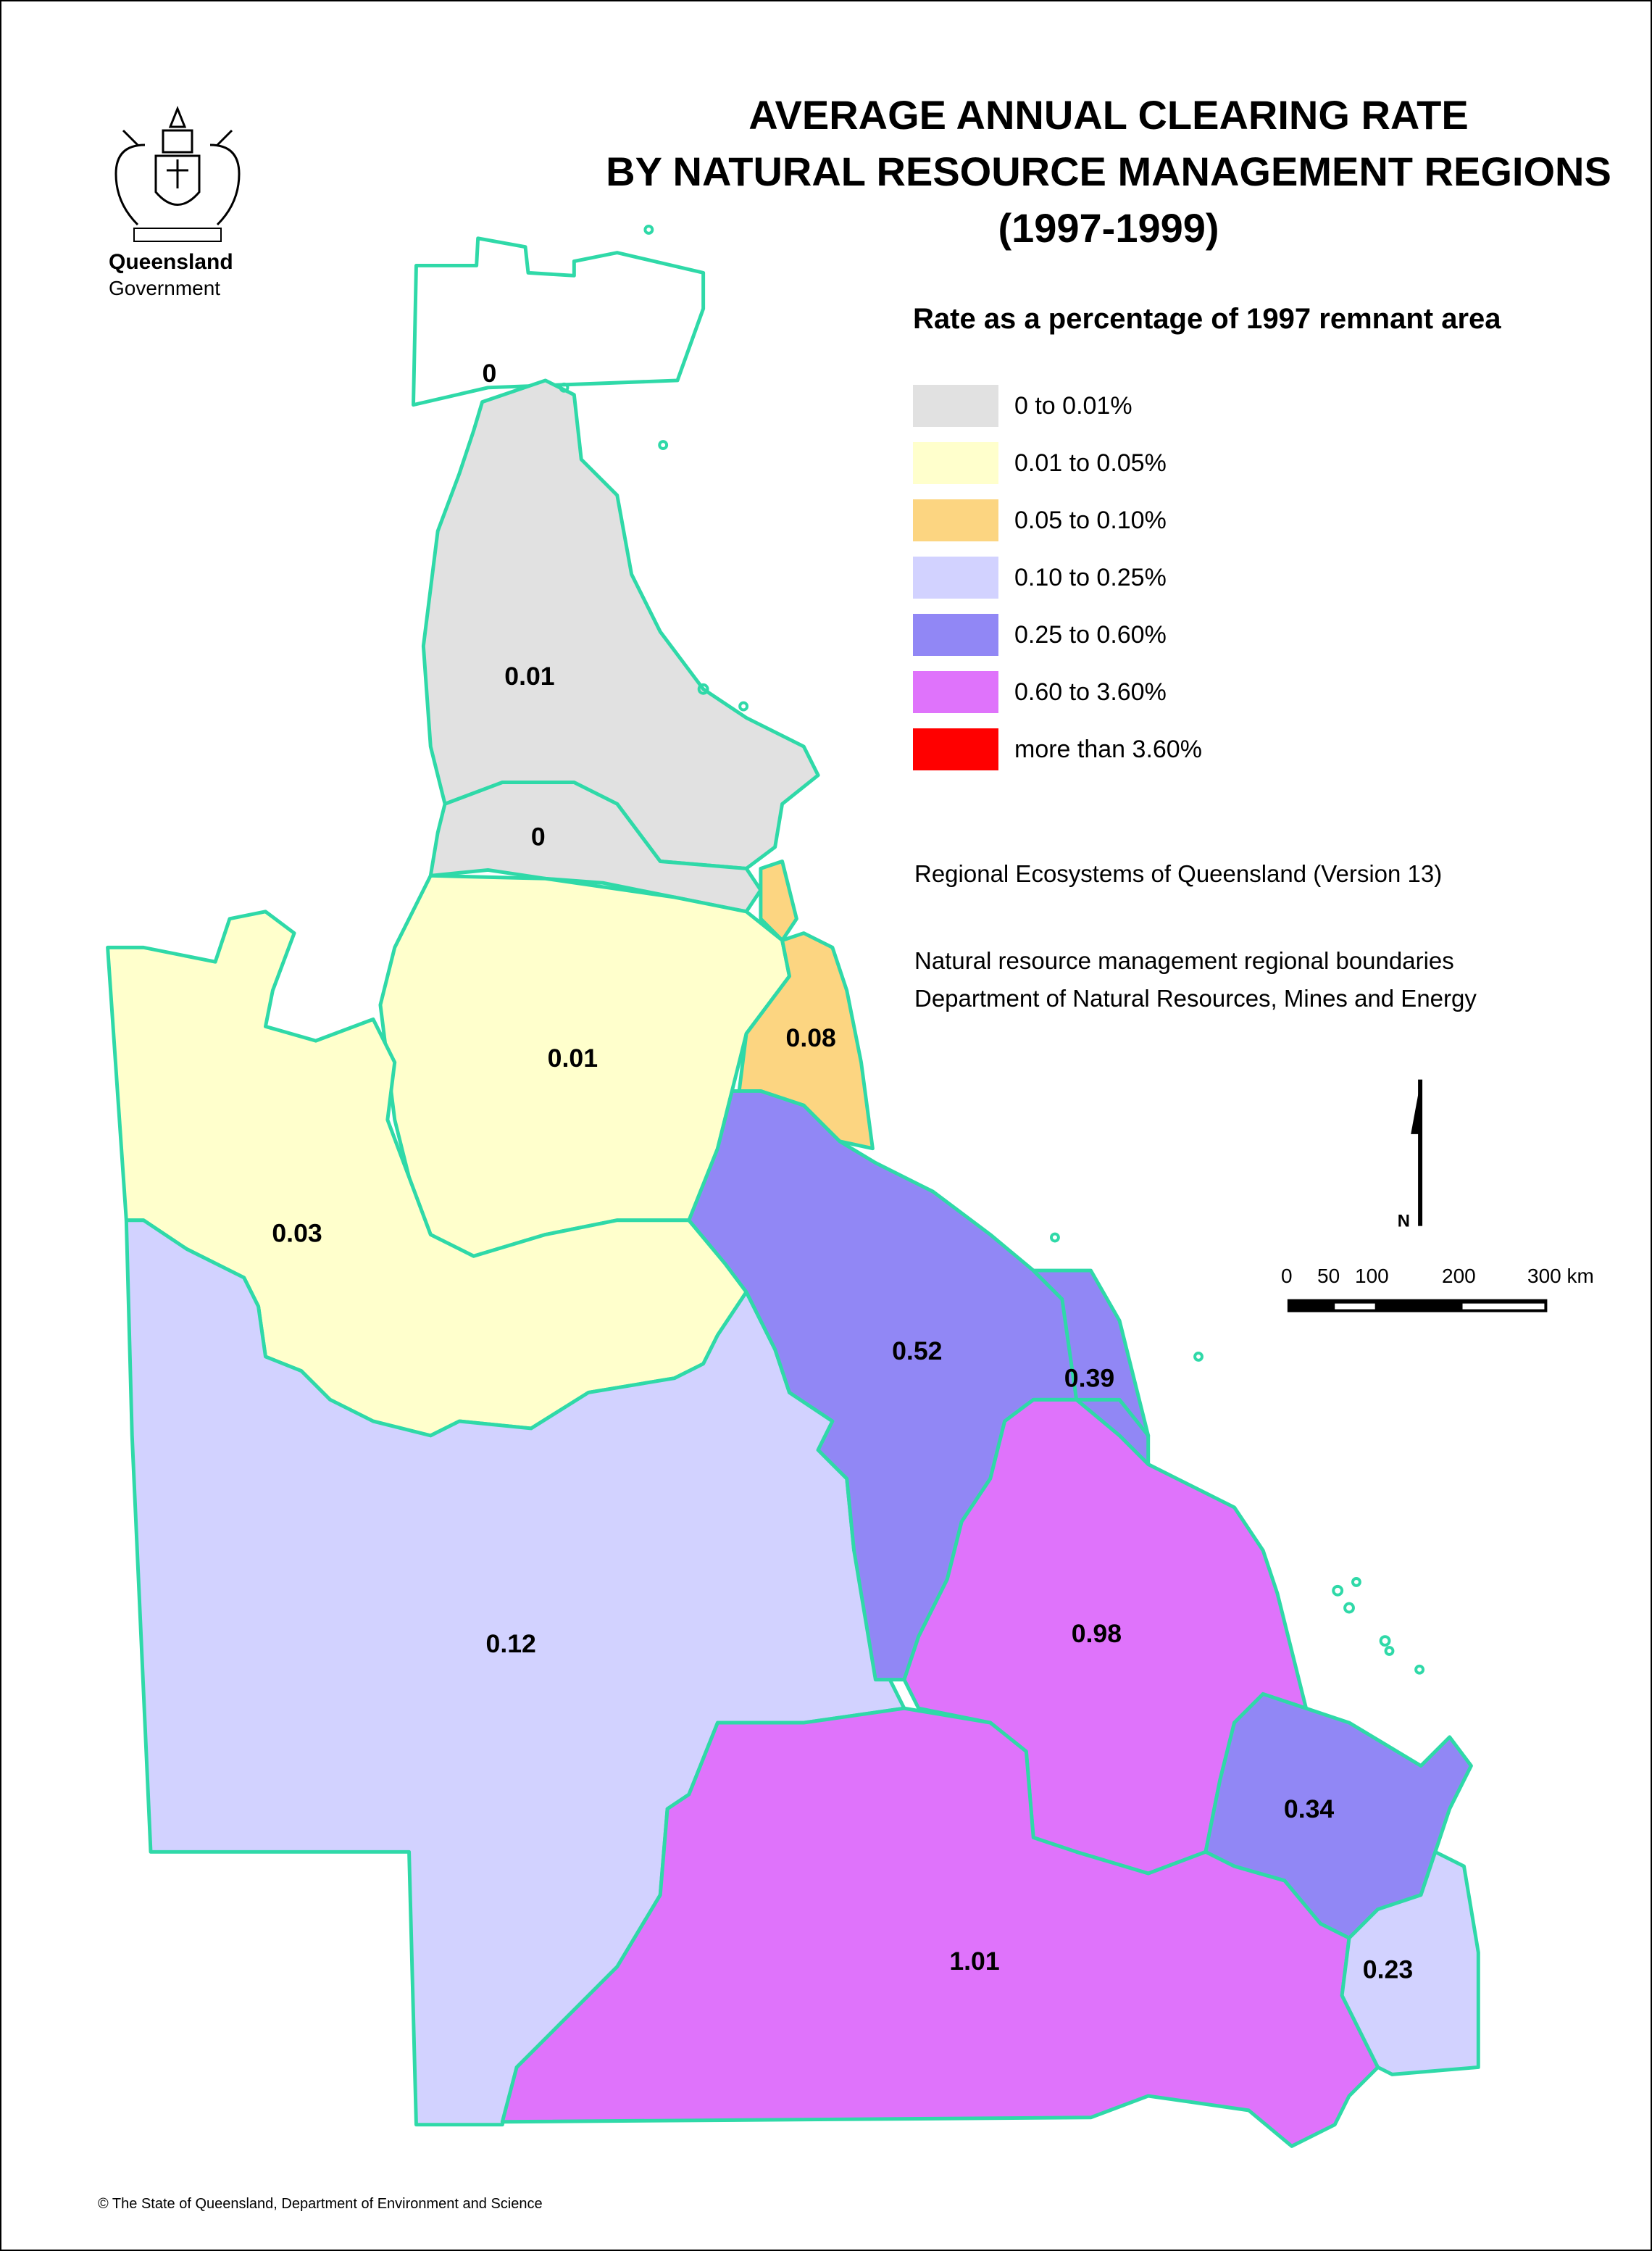 This screenshot has width=1652, height=2251. Describe the element at coordinates (1560, 1276) in the screenshot. I see `scale-tick-300: 300 km` at that location.